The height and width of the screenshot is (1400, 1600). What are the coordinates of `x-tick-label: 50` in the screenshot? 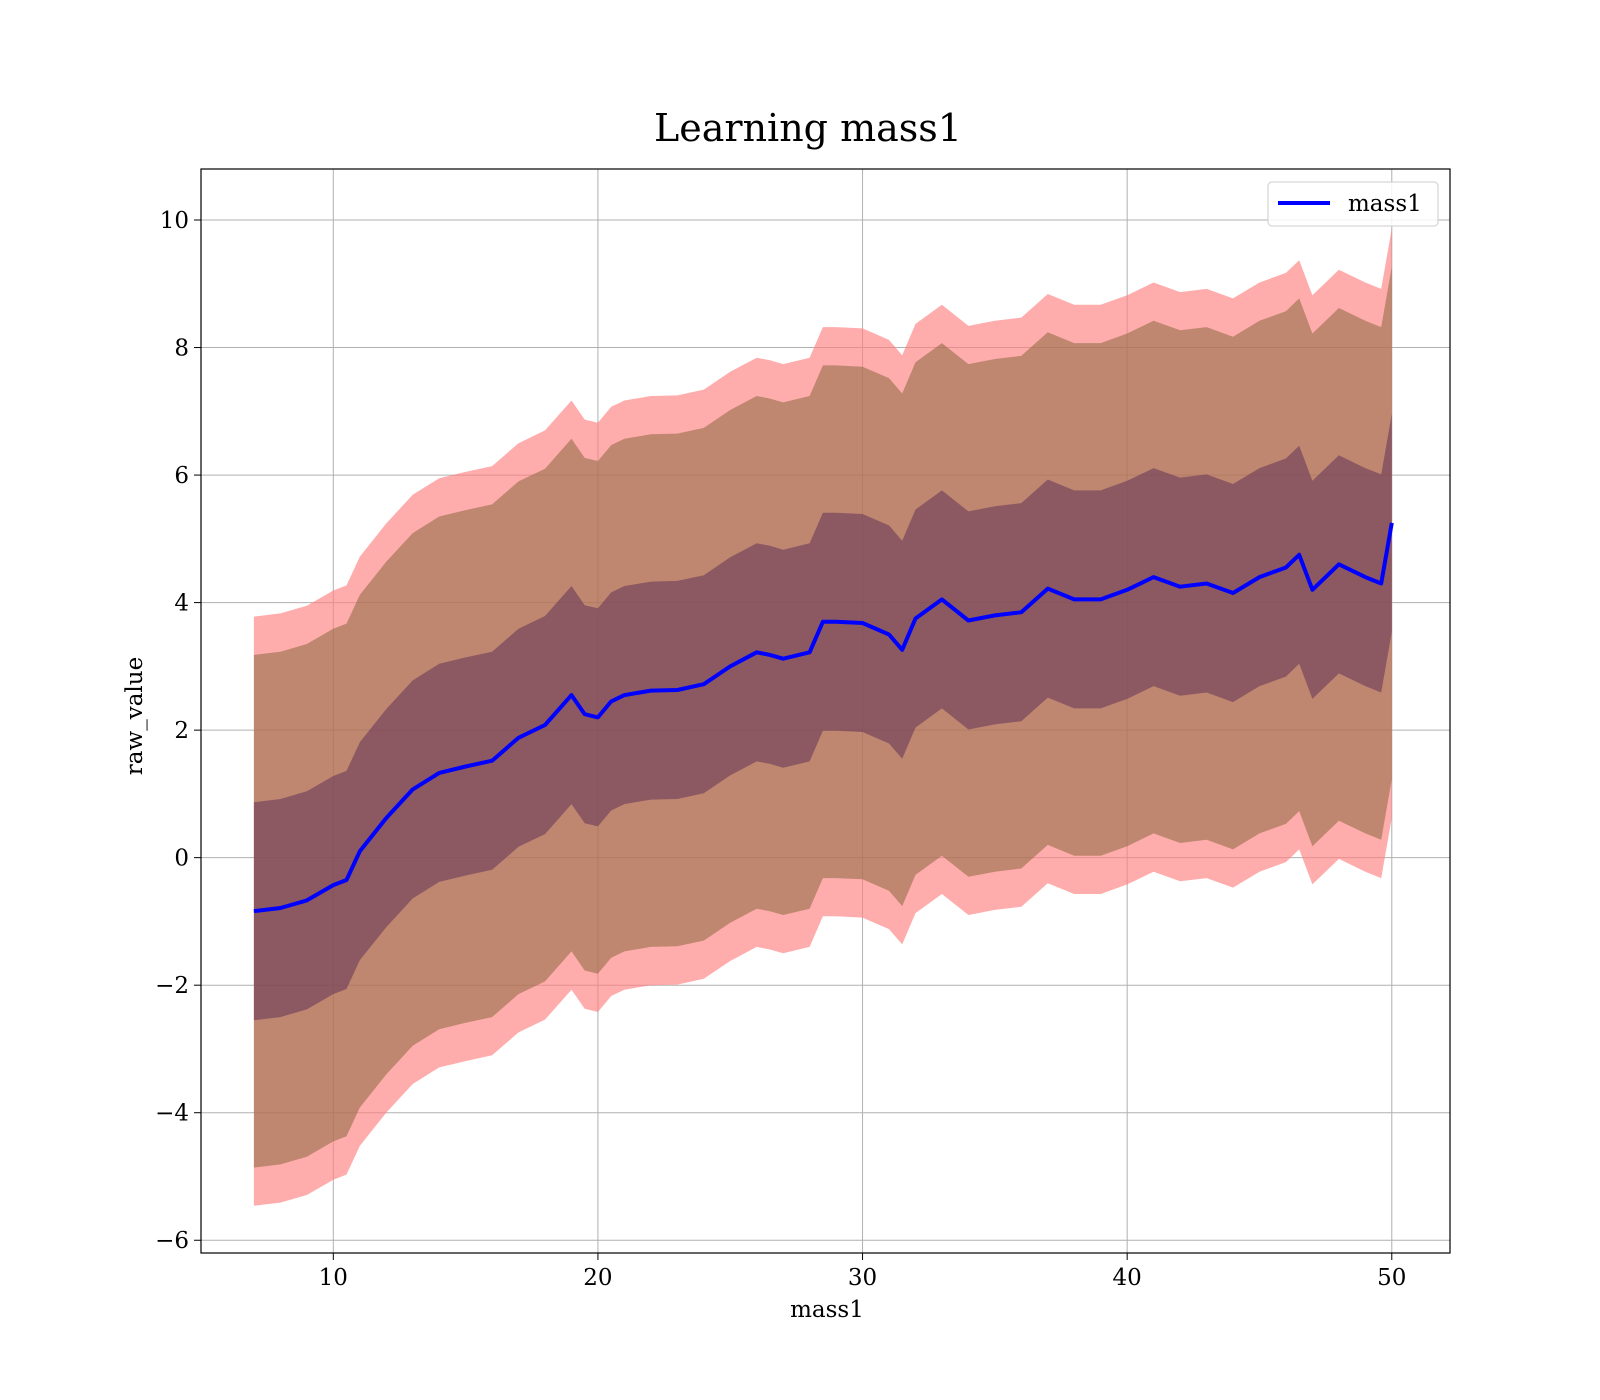 It's located at (1391, 1278).